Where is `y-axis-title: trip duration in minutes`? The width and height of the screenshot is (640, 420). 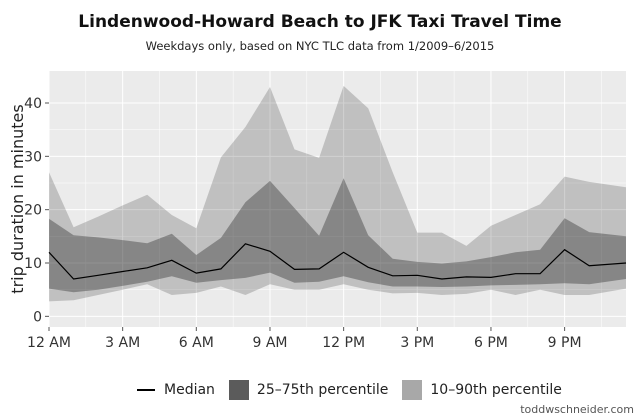
y-axis-title: trip duration in minutes is located at coordinates (17, 198).